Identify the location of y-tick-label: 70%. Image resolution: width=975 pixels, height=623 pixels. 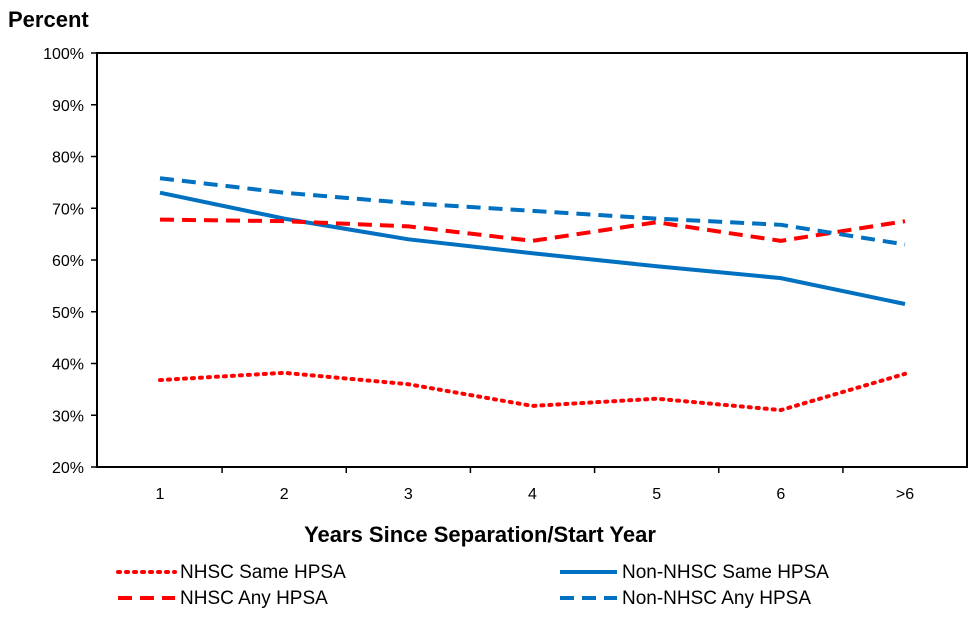
(68, 209).